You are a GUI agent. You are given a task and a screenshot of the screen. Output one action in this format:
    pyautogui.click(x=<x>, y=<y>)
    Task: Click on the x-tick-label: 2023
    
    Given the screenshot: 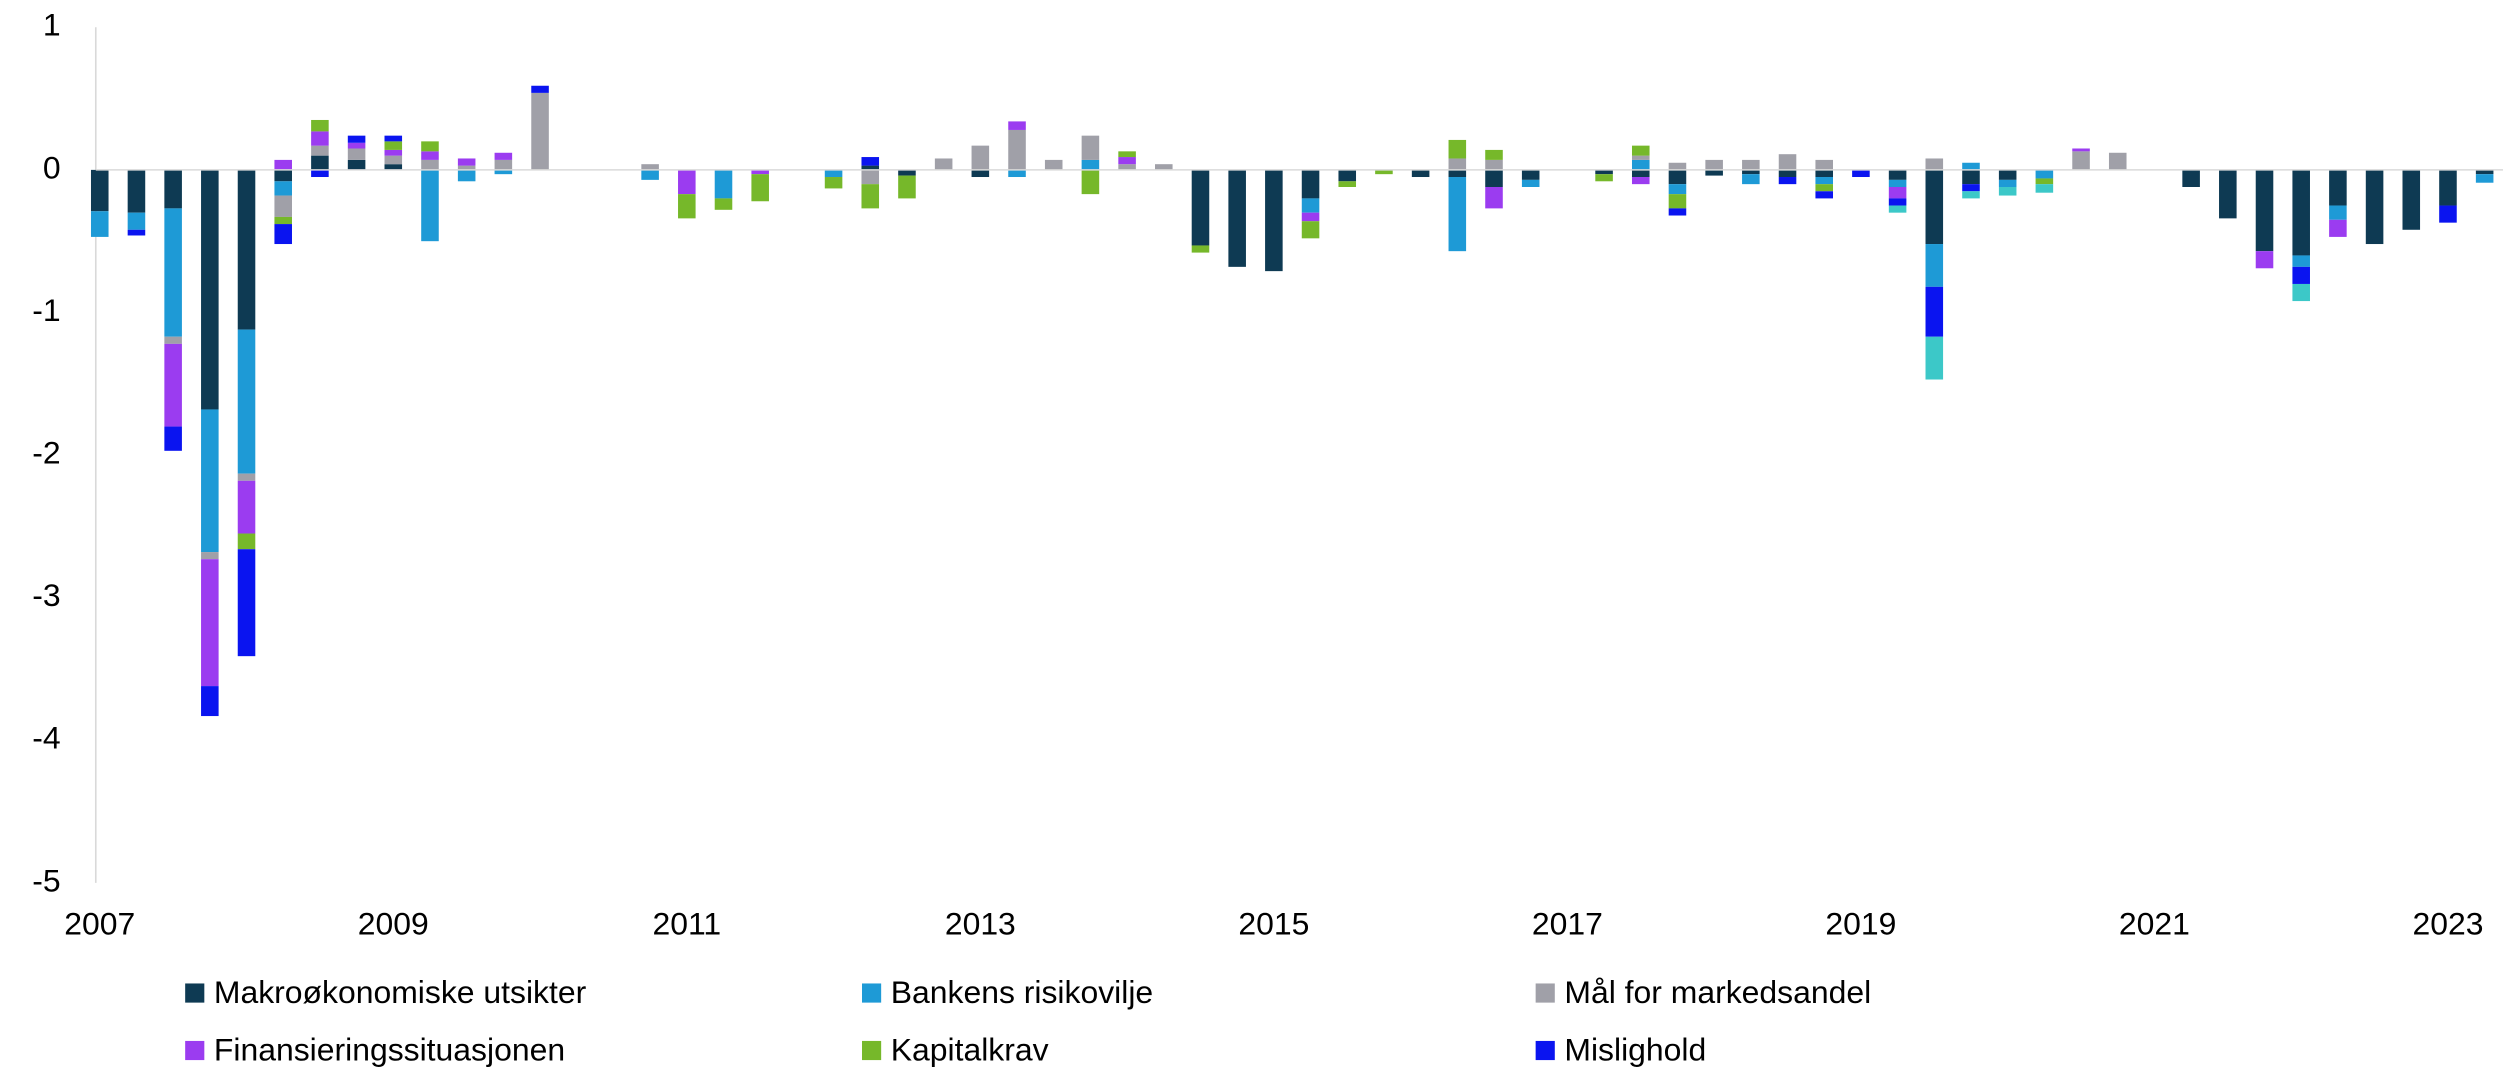 What is the action you would take?
    pyautogui.click(x=2447, y=923)
    